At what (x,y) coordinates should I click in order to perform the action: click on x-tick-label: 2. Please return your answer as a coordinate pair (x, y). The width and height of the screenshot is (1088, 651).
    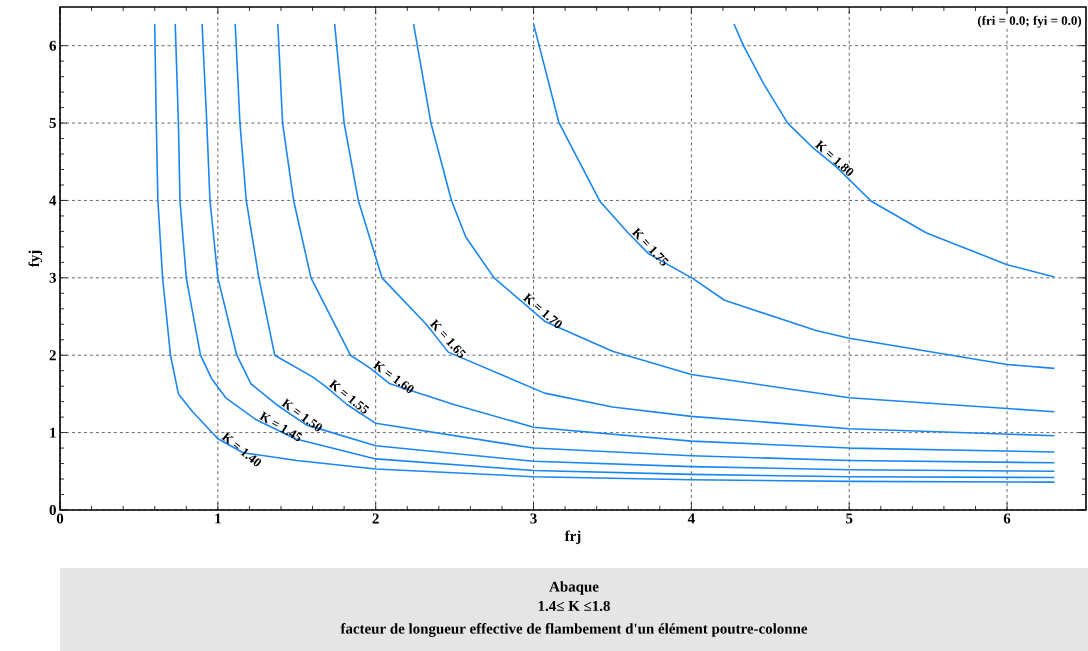
    Looking at the image, I should click on (375, 518).